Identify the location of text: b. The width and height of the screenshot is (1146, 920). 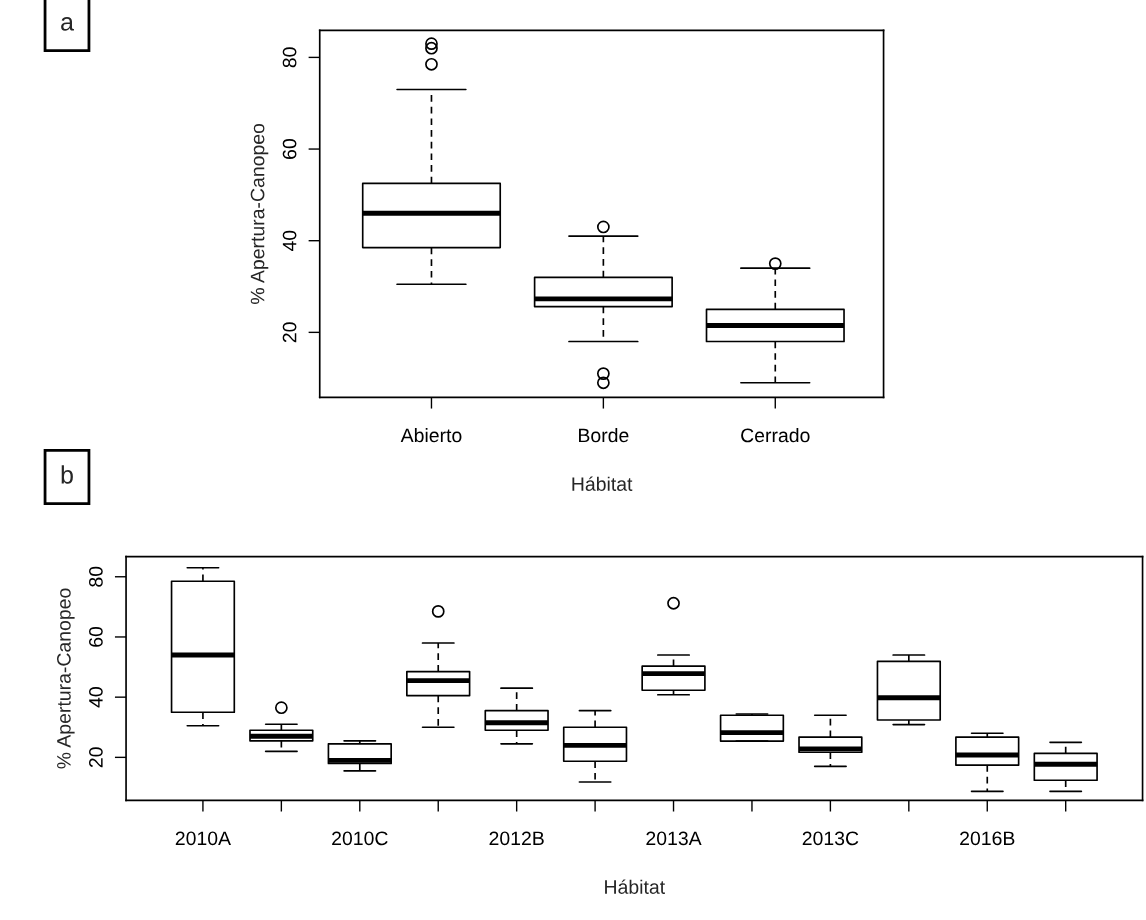
(67, 474).